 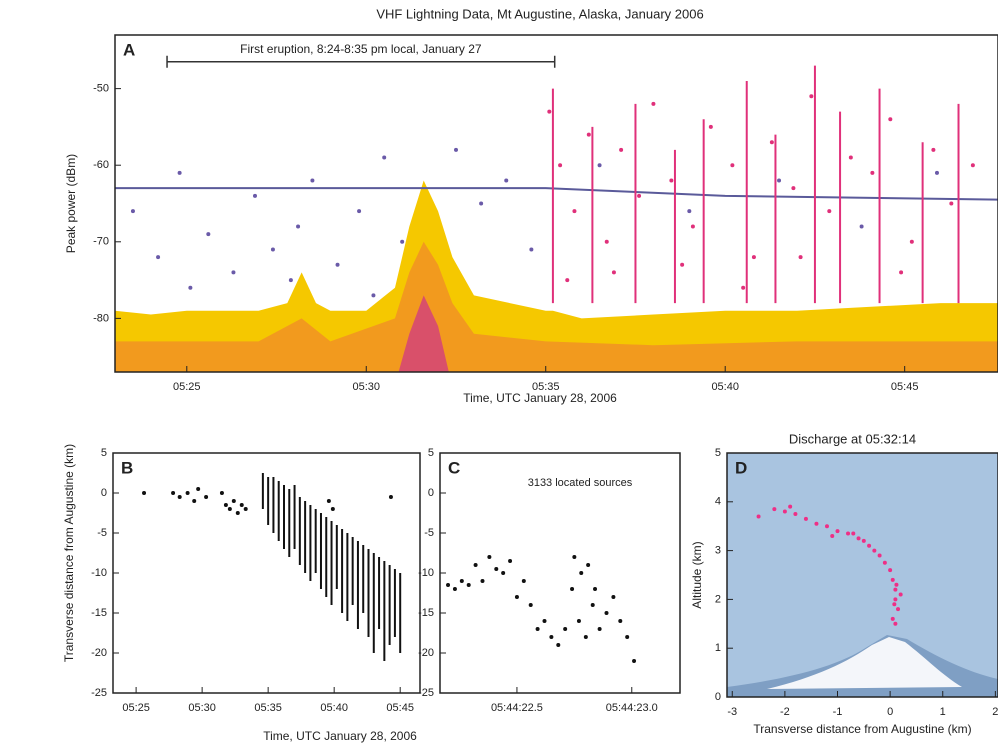 I want to click on mountain-snow, so click(x=864, y=663).